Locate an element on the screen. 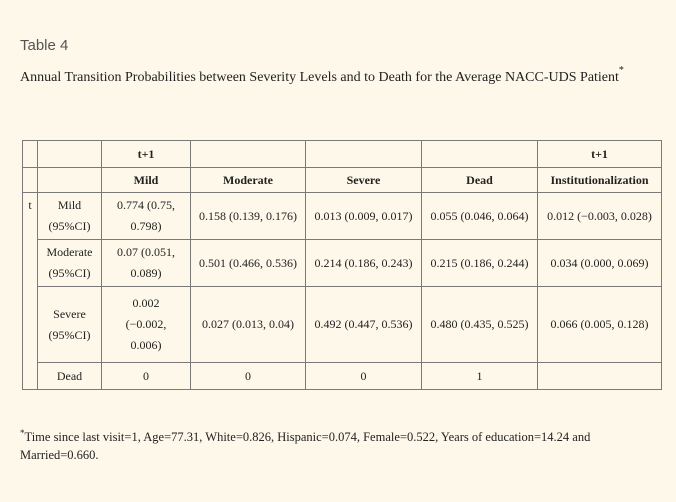  column-header-severe: Severe is located at coordinates (363, 180).